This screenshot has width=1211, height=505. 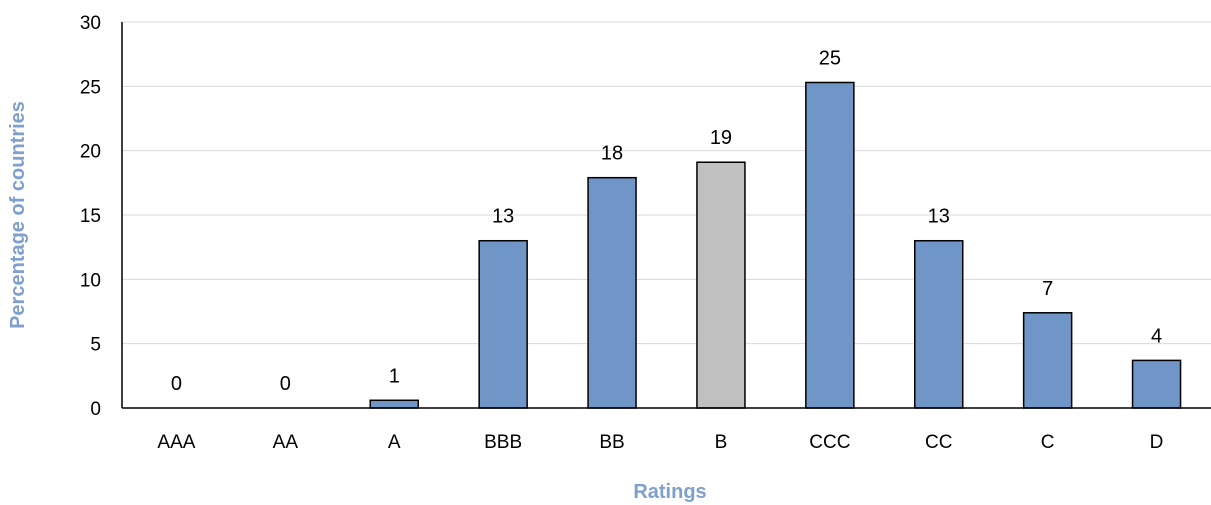 I want to click on x-tick-label-a: A, so click(x=394, y=442).